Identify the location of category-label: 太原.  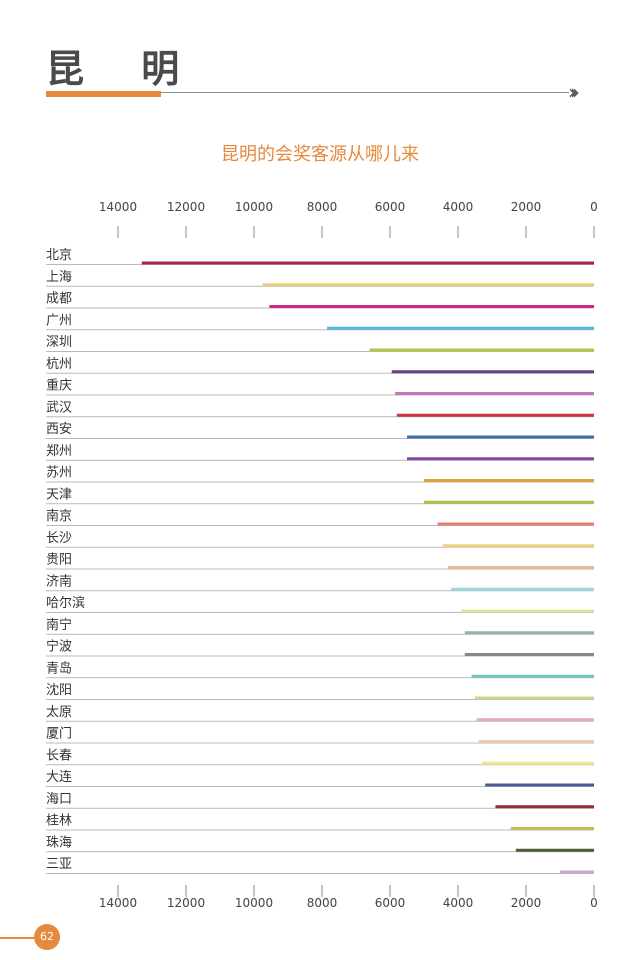
(59, 712).